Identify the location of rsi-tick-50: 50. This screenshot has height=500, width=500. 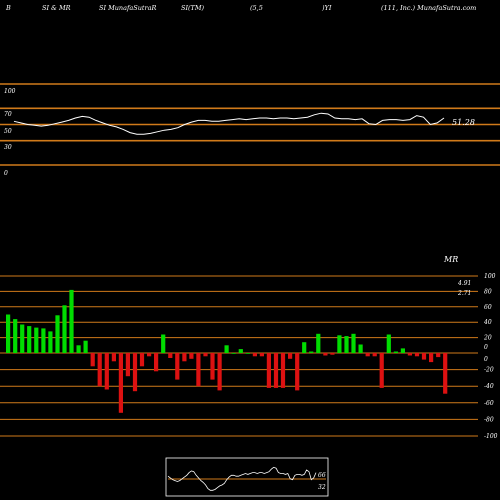
(8, 131).